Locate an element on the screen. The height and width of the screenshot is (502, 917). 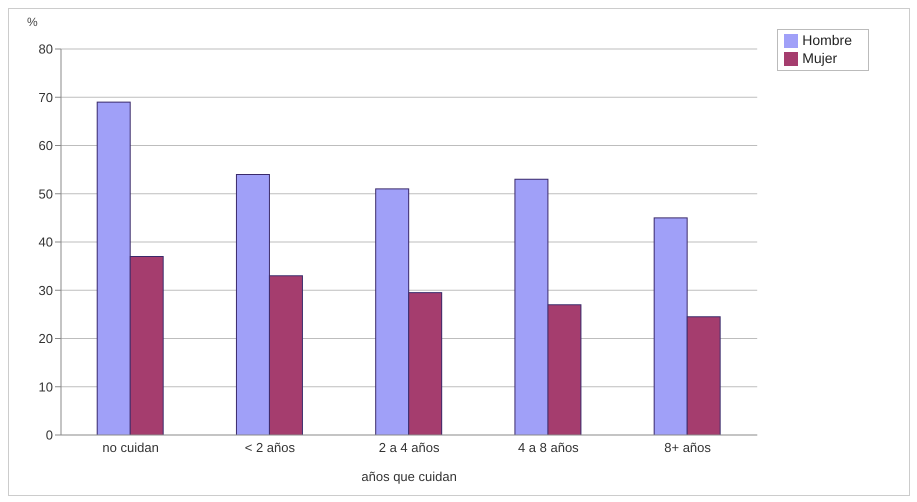
x-tick-label: no cuidan is located at coordinates (130, 448).